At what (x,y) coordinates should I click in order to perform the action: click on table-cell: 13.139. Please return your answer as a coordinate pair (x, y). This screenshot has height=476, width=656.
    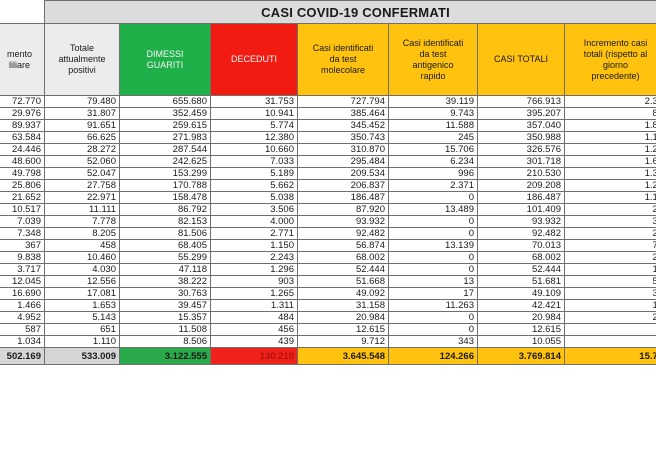
    Looking at the image, I should click on (433, 245).